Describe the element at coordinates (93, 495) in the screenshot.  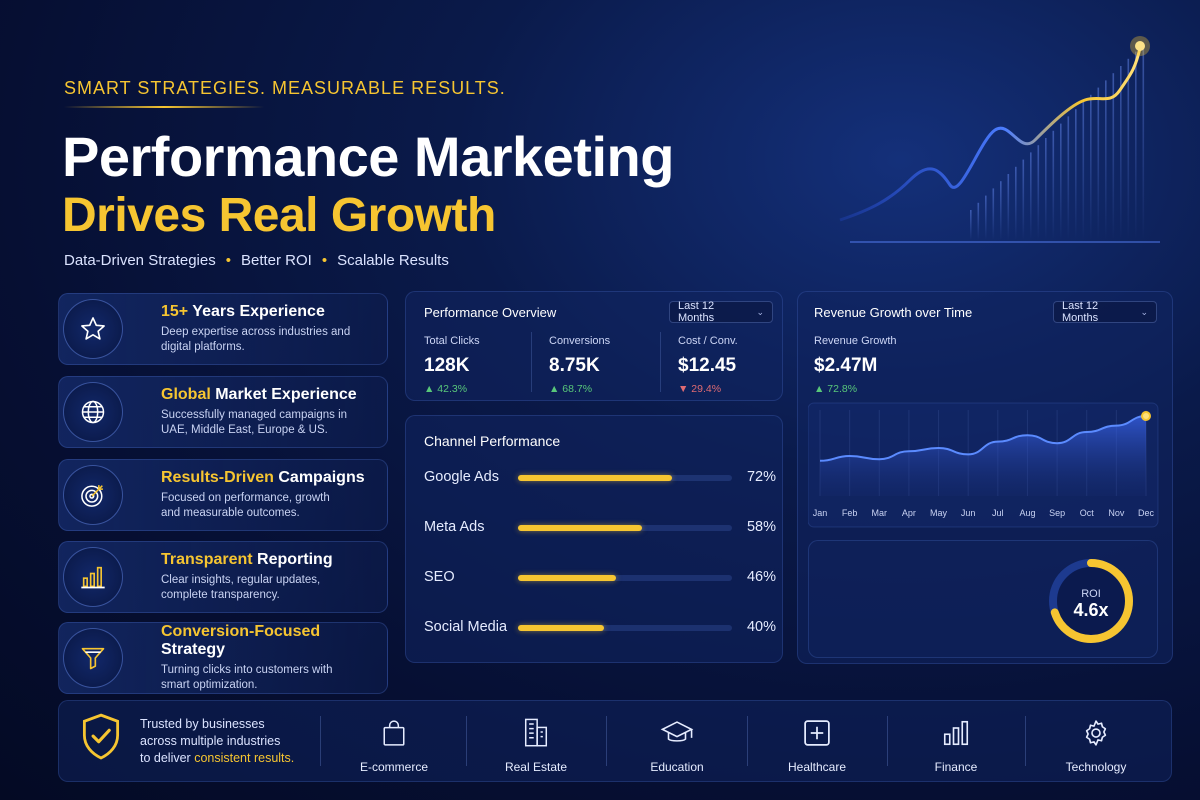
I see `target-icon` at that location.